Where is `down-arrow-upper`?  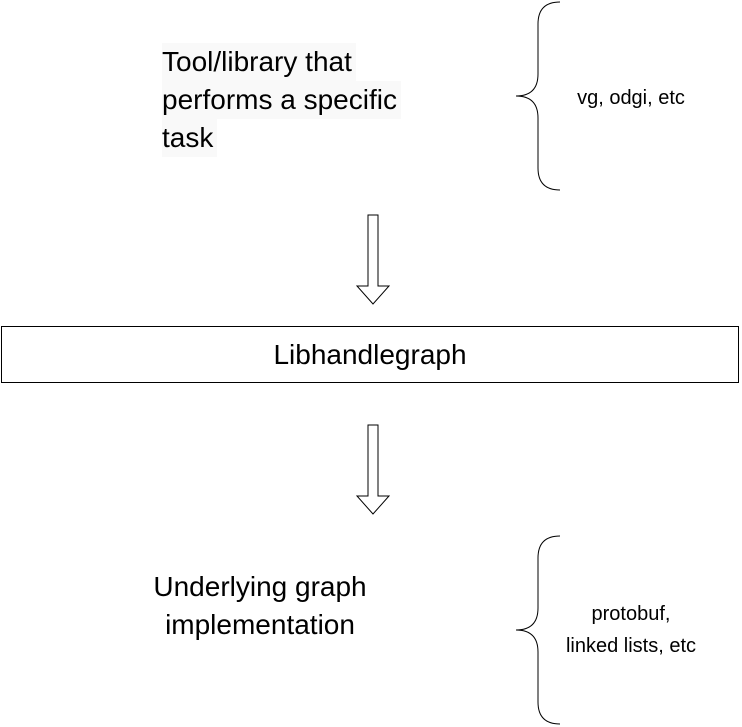 down-arrow-upper is located at coordinates (373, 259).